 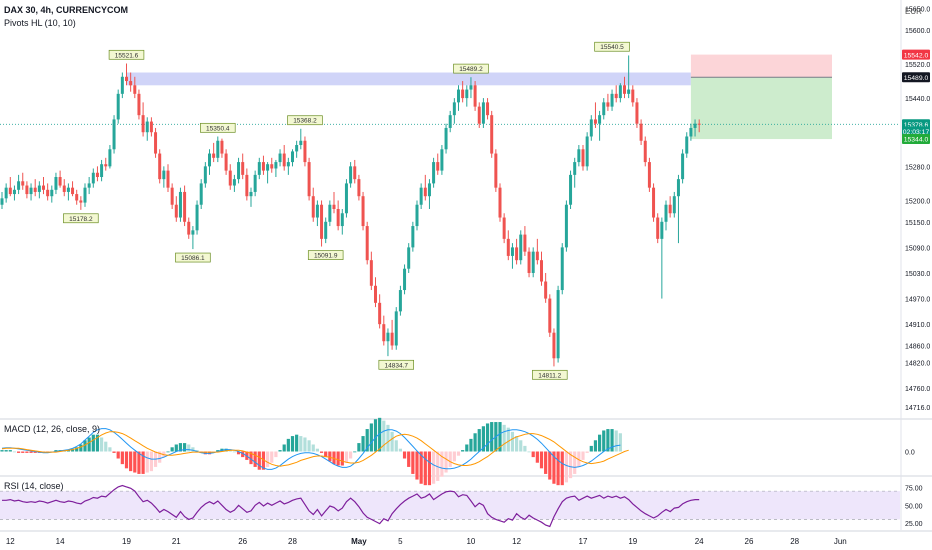 I want to click on macd-legend: MACD (12, 26, close, 9), so click(x=52, y=429).